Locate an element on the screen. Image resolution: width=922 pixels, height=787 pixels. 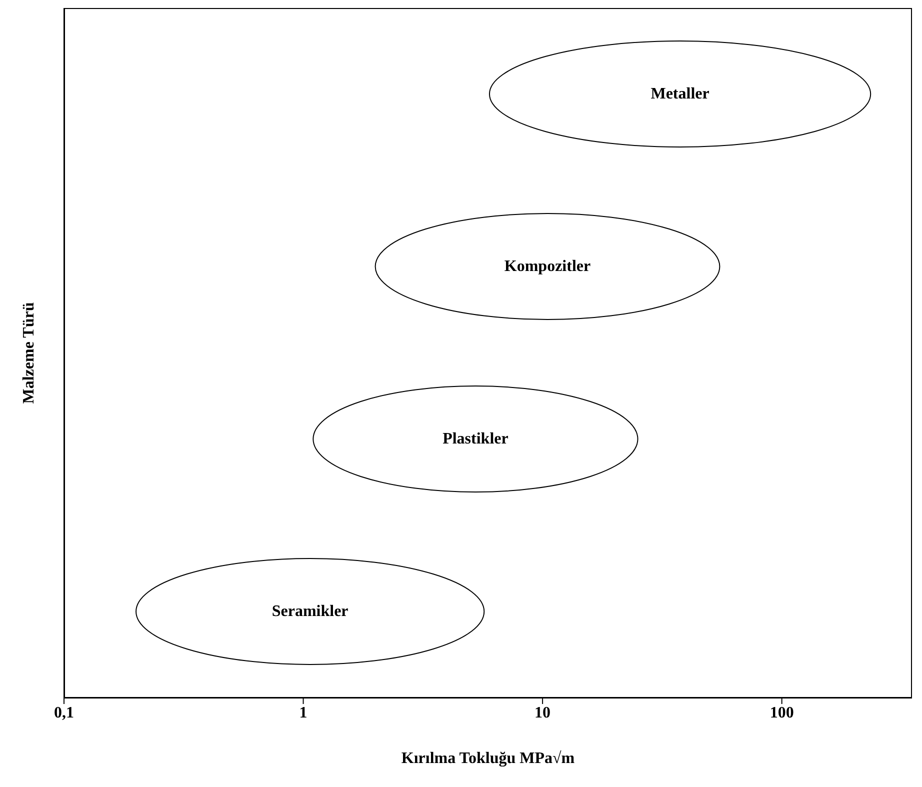
y-tick-label: Metaller is located at coordinates (680, 94).